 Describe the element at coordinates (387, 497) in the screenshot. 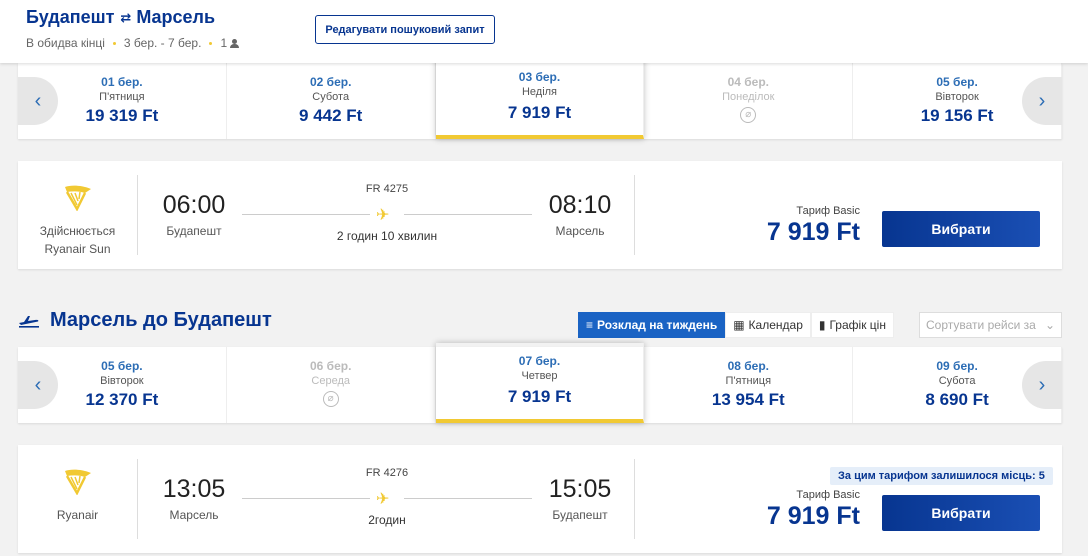

I see `flight-path: FR 4276 ✈ 2годин` at that location.